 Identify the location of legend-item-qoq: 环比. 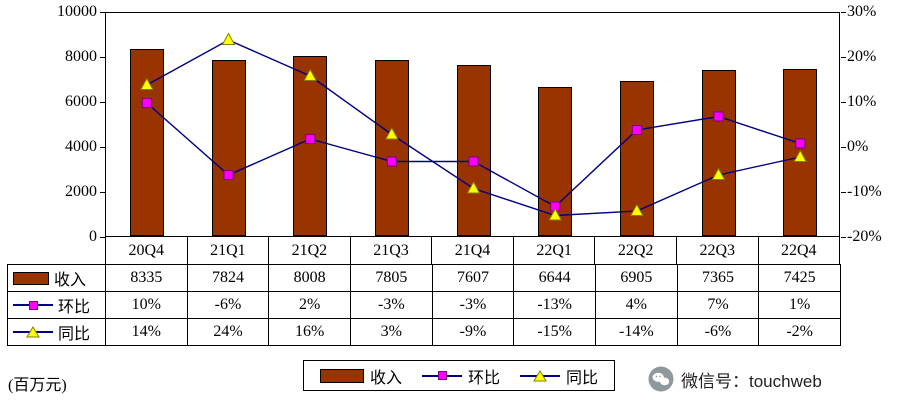
(461, 376).